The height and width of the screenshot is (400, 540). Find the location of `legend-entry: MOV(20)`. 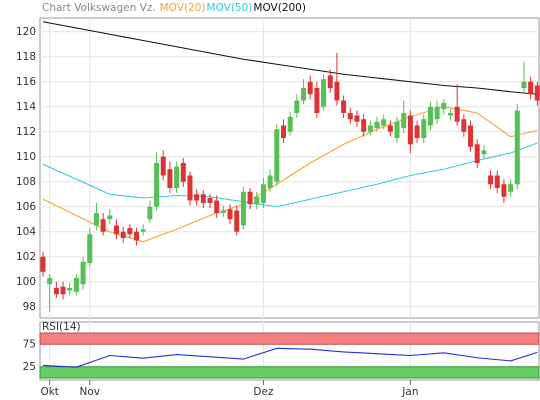

legend-entry: MOV(20) is located at coordinates (183, 8).